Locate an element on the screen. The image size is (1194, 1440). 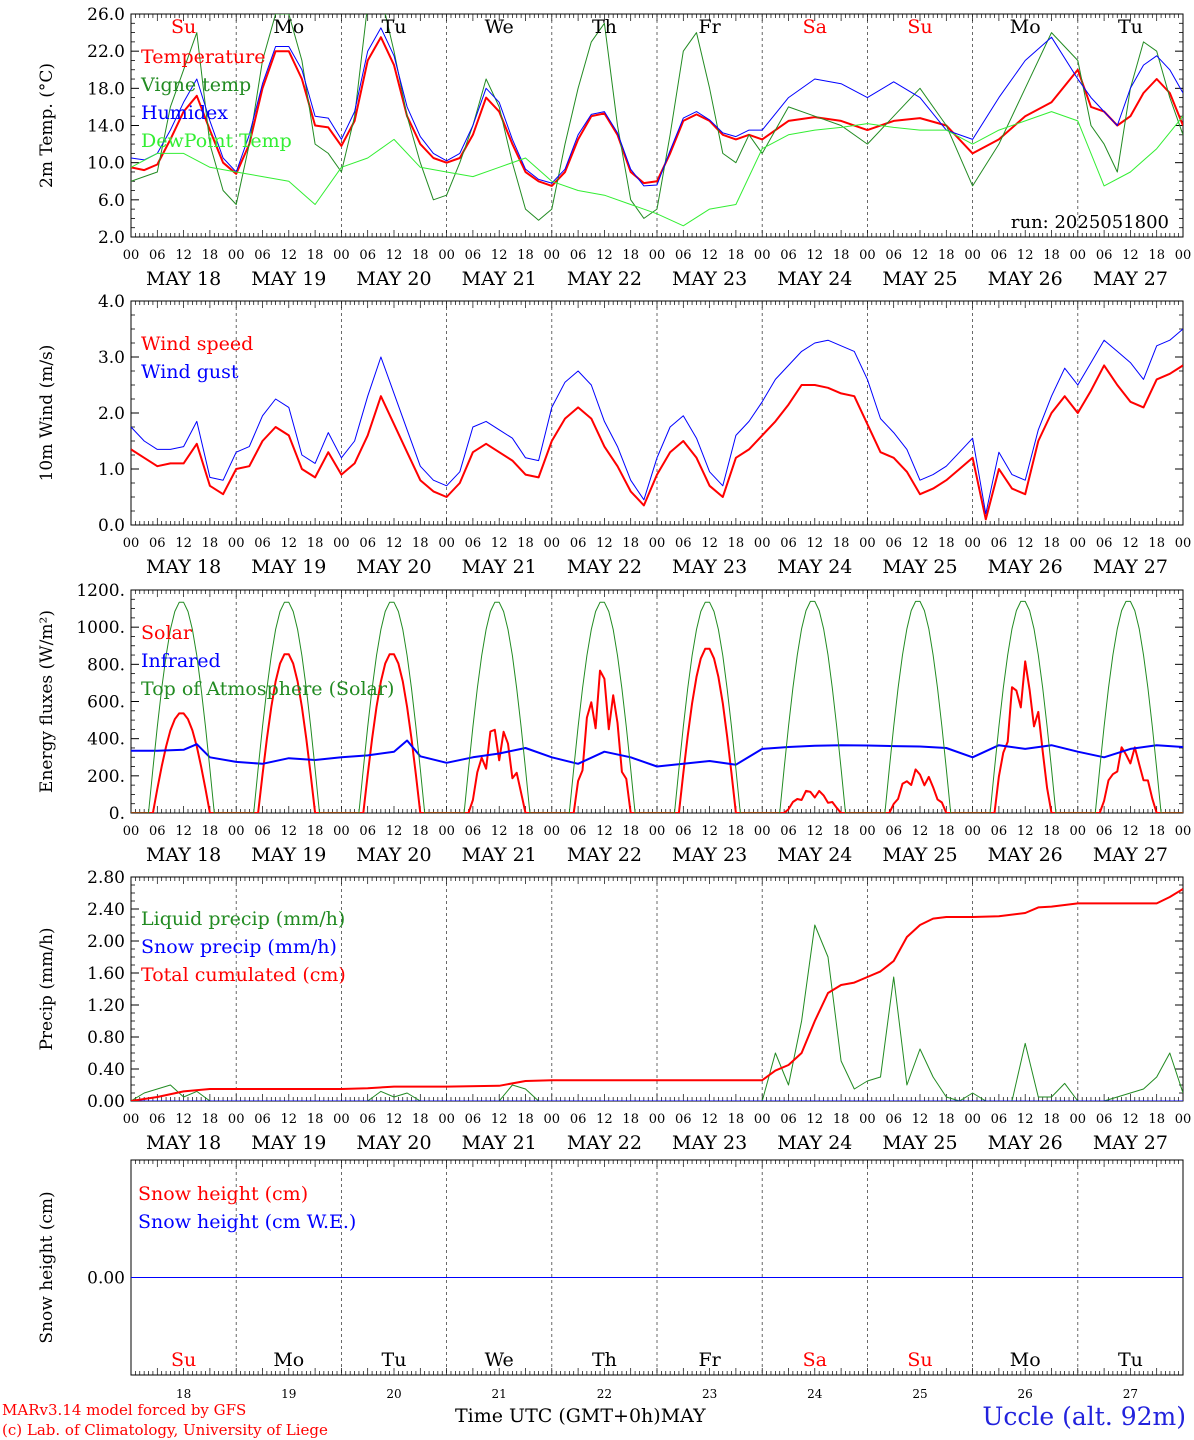
series-line-infrared is located at coordinates (657, 753).